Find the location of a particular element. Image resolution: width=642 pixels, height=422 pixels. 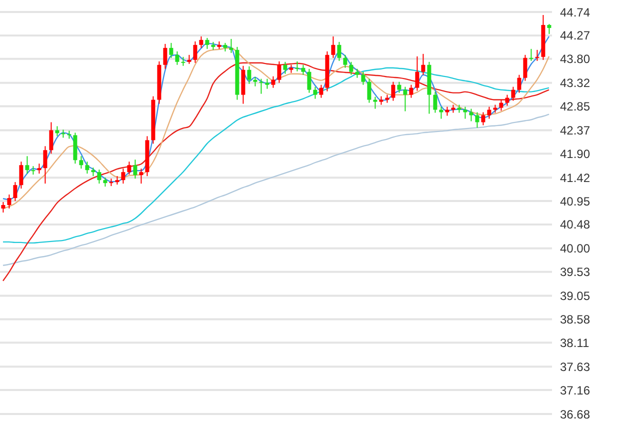

y-tick-label: 39.05 is located at coordinates (575, 296).